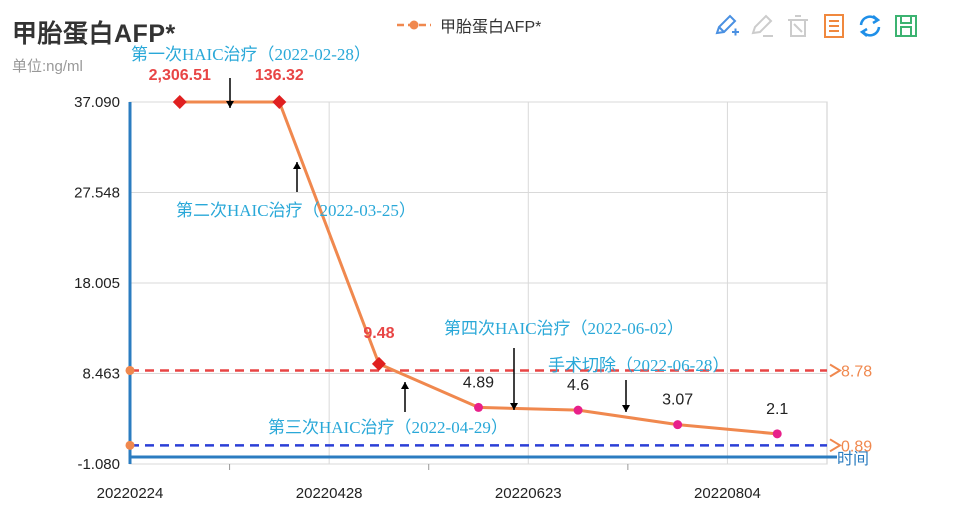  I want to click on upper-limit-label: 8.78, so click(856, 371).